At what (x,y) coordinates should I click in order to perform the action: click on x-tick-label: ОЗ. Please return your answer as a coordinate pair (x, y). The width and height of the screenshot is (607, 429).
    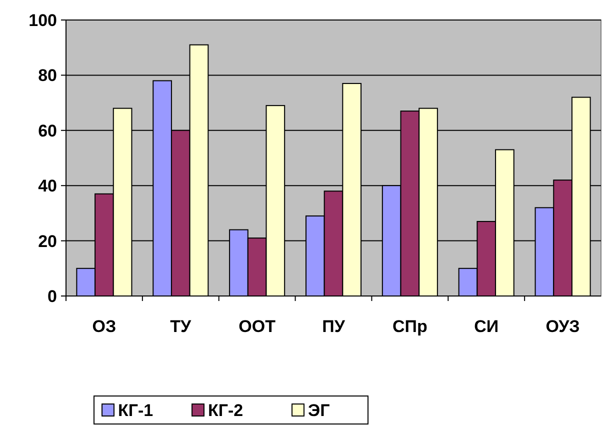
    Looking at the image, I should click on (104, 326).